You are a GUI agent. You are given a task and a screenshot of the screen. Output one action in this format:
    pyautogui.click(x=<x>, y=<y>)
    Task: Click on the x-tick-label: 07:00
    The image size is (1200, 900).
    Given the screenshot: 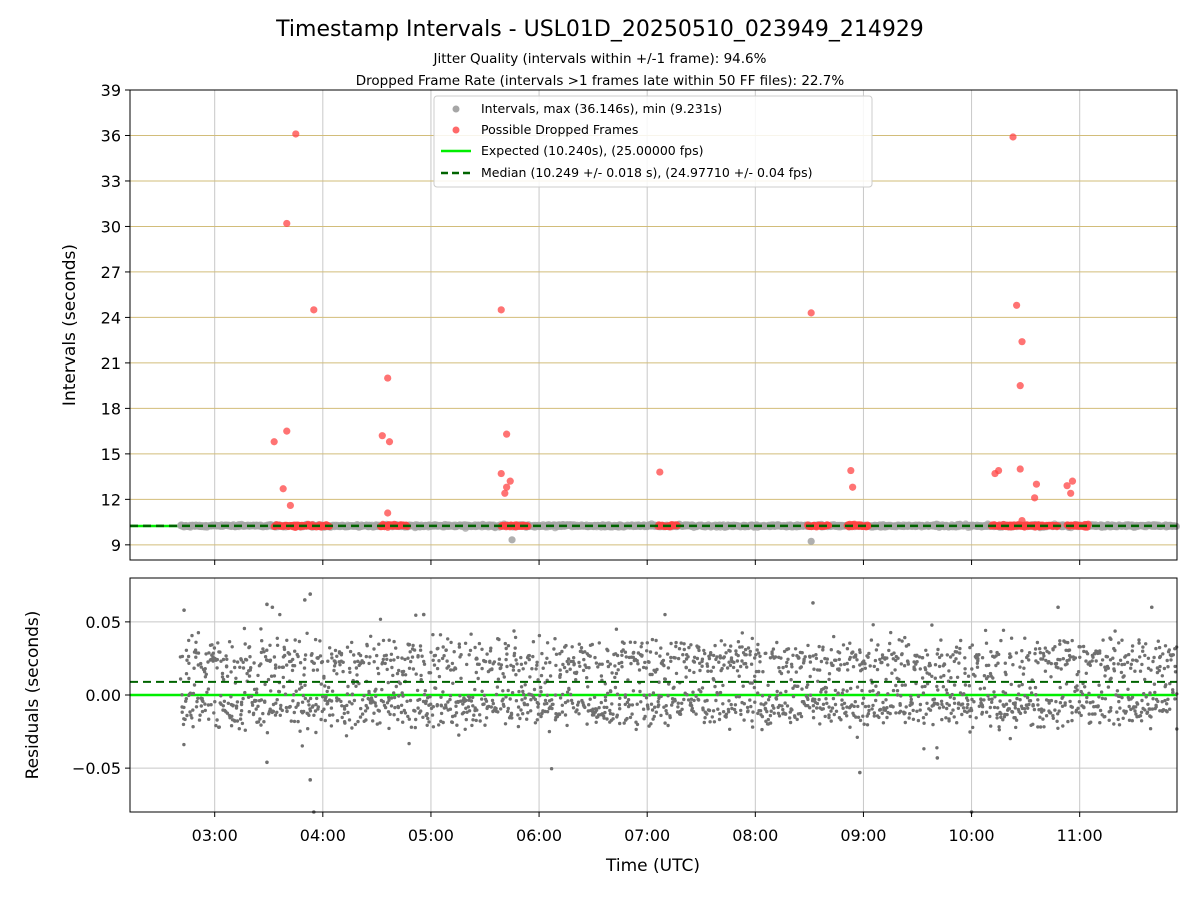 What is the action you would take?
    pyautogui.click(x=647, y=835)
    